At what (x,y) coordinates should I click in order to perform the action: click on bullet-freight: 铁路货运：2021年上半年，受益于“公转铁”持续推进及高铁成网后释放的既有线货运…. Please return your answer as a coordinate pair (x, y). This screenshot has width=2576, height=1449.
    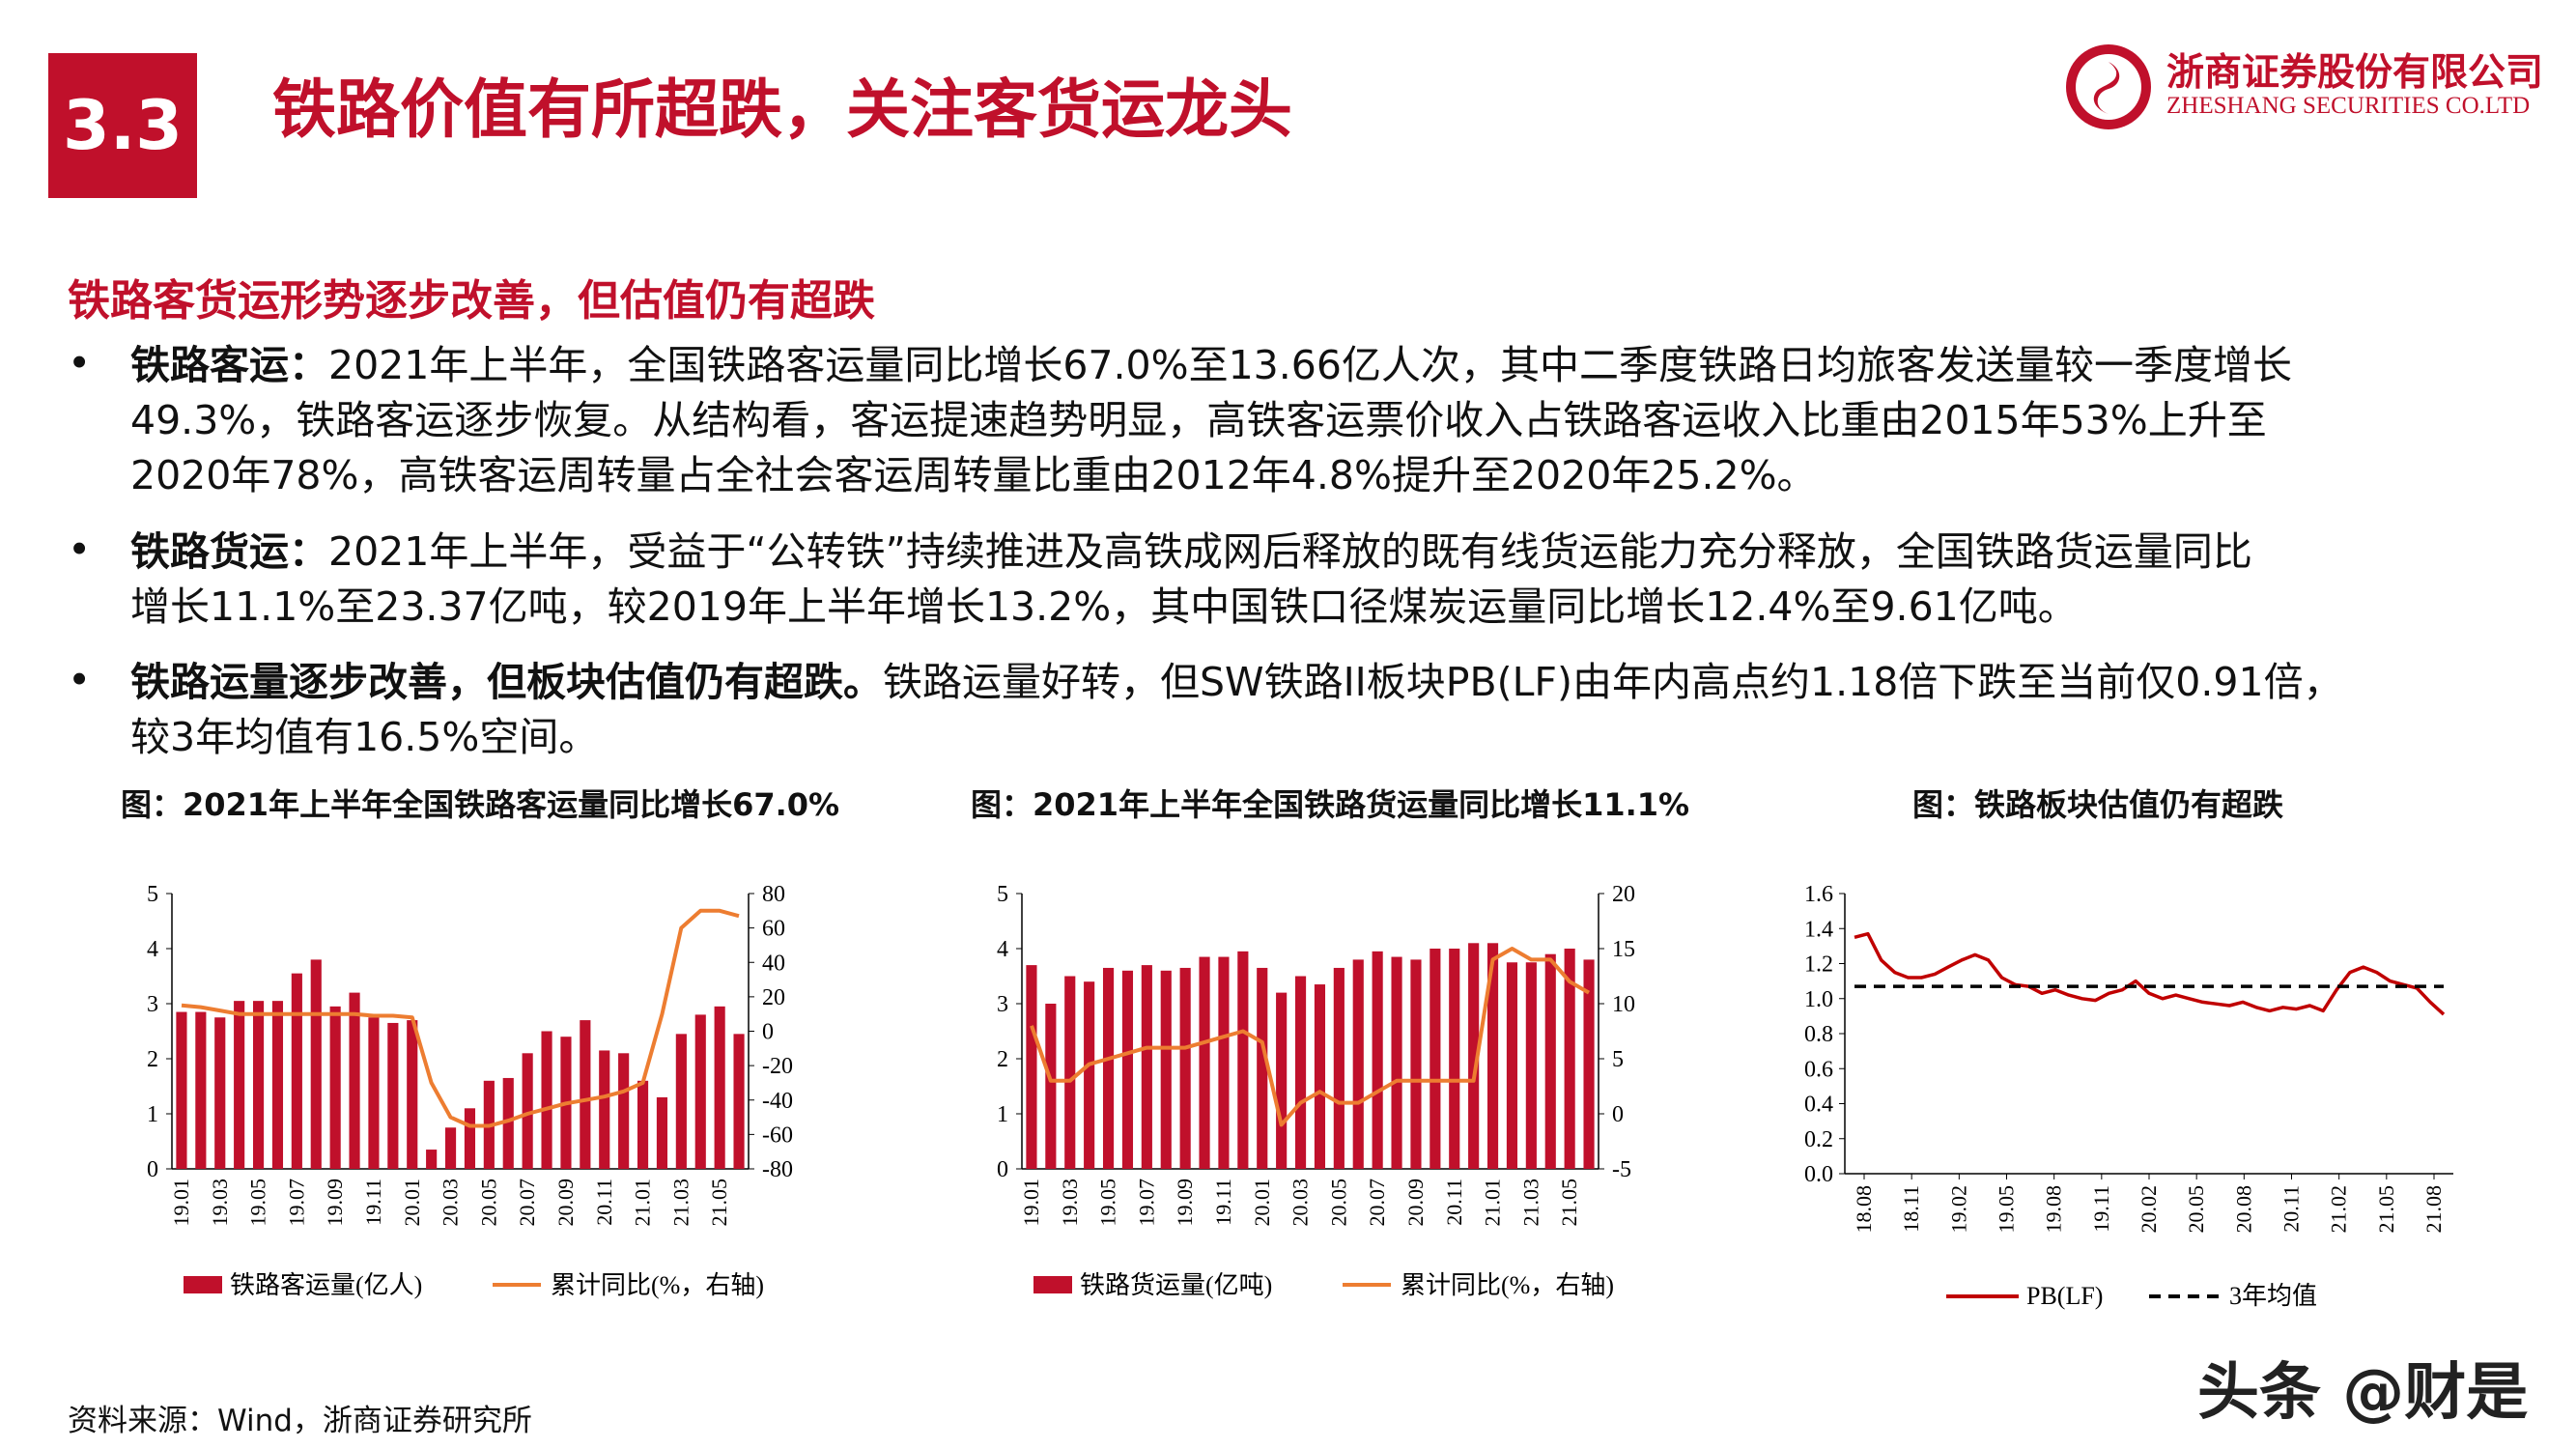
    Looking at the image, I should click on (1323, 580).